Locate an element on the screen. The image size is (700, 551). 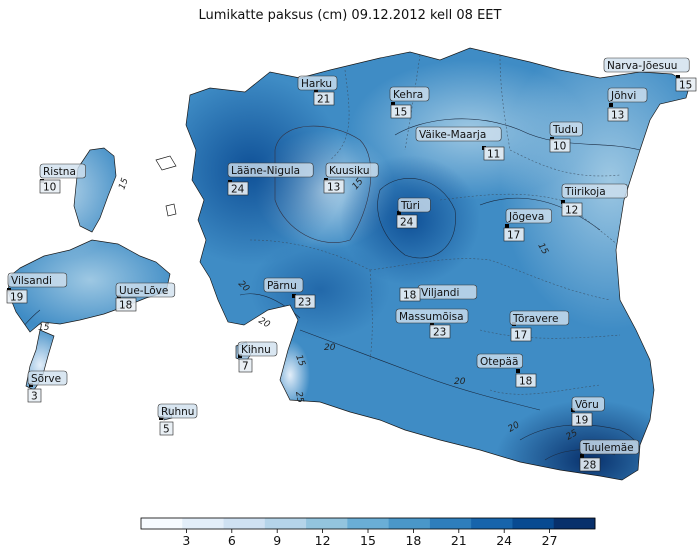
station-name: Tiirikoja is located at coordinates (585, 192).